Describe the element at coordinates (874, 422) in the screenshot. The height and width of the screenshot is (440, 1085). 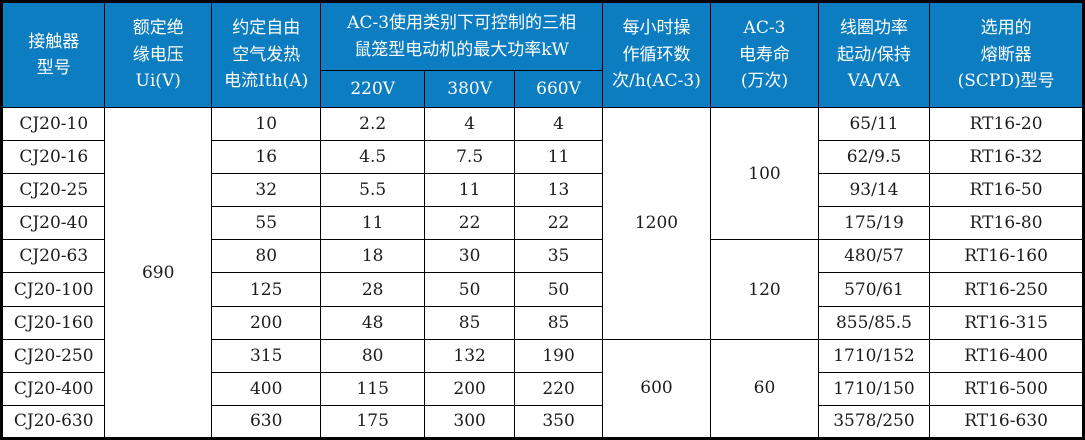
I see `cell-coil-power: 3578/250` at that location.